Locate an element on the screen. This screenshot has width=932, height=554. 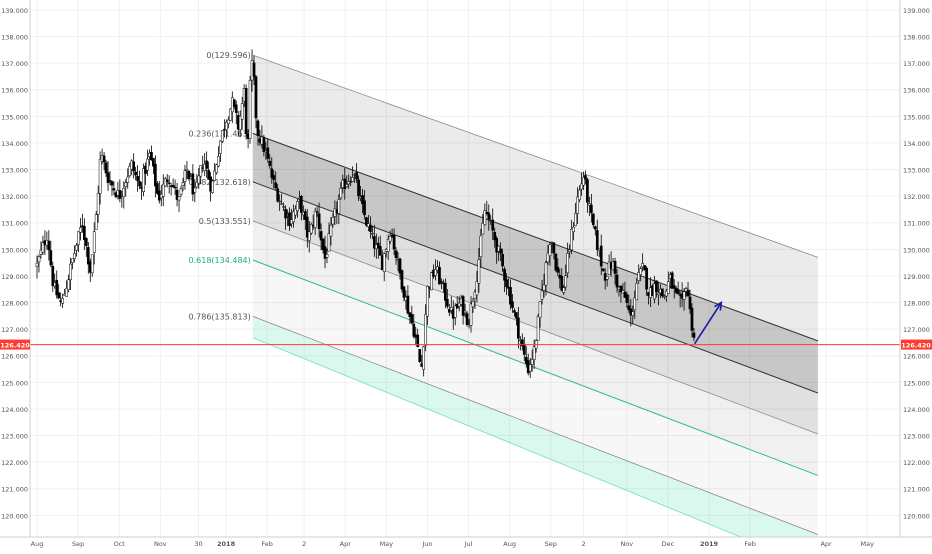
y-tick-right-2: 122.000 is located at coordinates (916, 463).